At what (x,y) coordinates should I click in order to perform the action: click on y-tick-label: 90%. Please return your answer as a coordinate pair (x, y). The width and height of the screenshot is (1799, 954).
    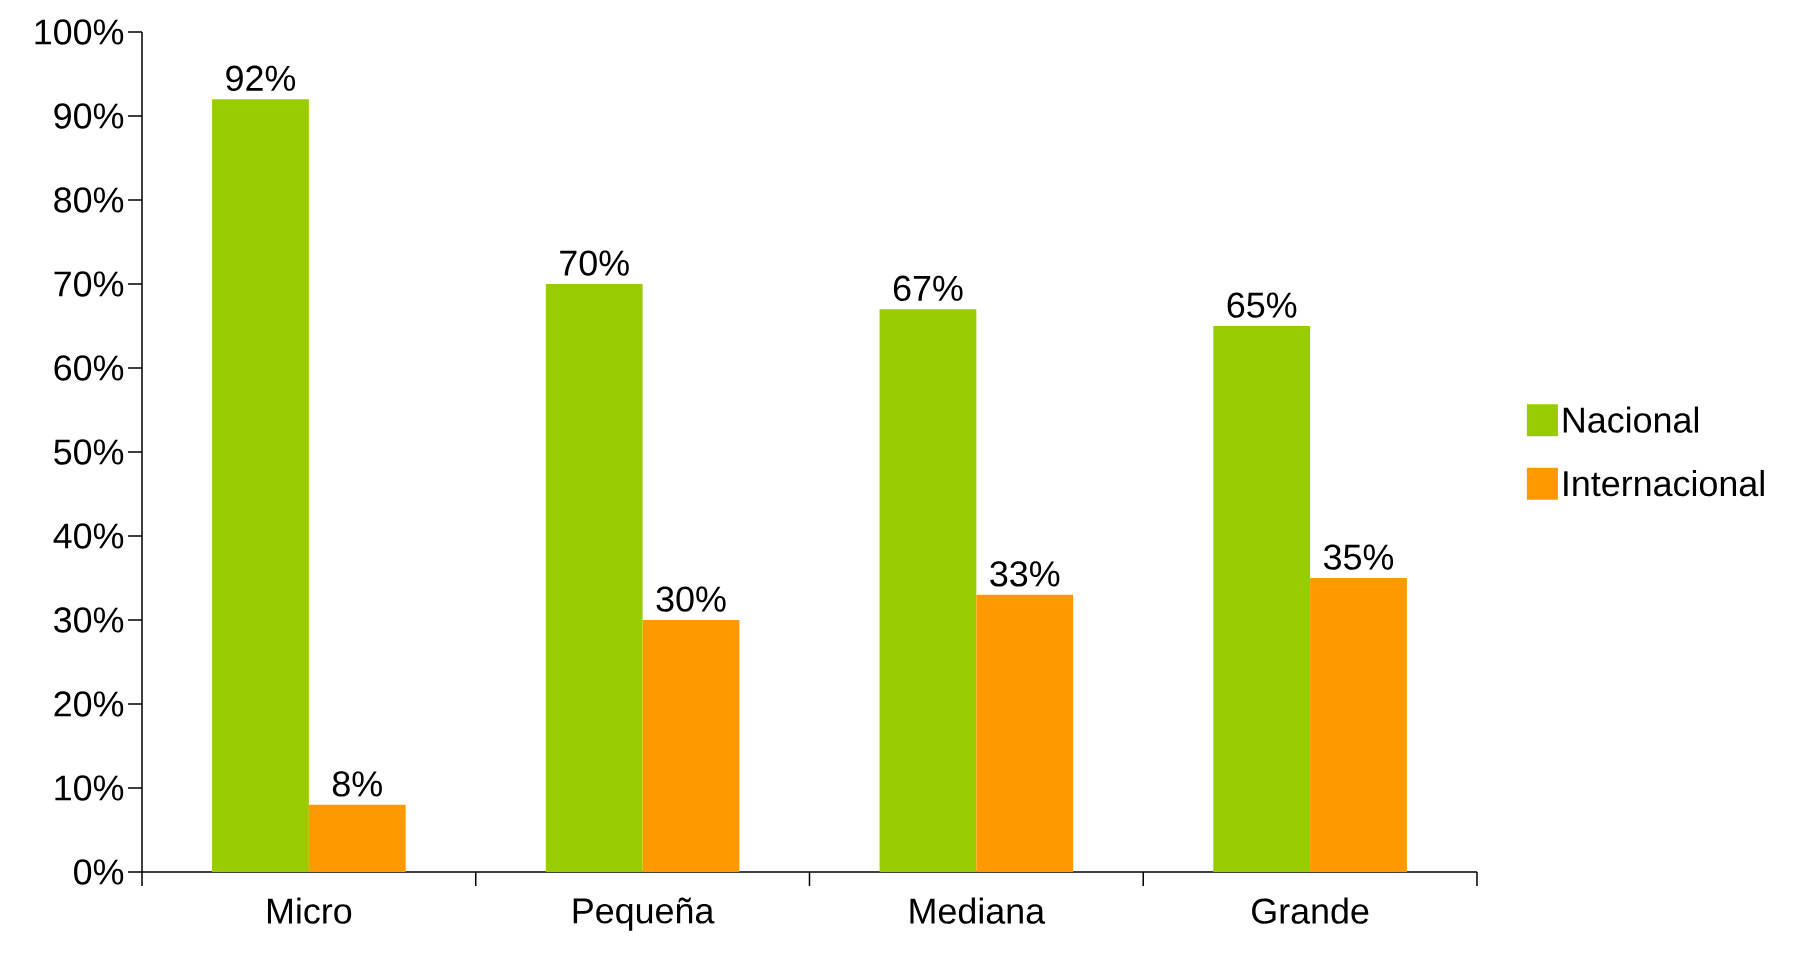
    Looking at the image, I should click on (89, 116).